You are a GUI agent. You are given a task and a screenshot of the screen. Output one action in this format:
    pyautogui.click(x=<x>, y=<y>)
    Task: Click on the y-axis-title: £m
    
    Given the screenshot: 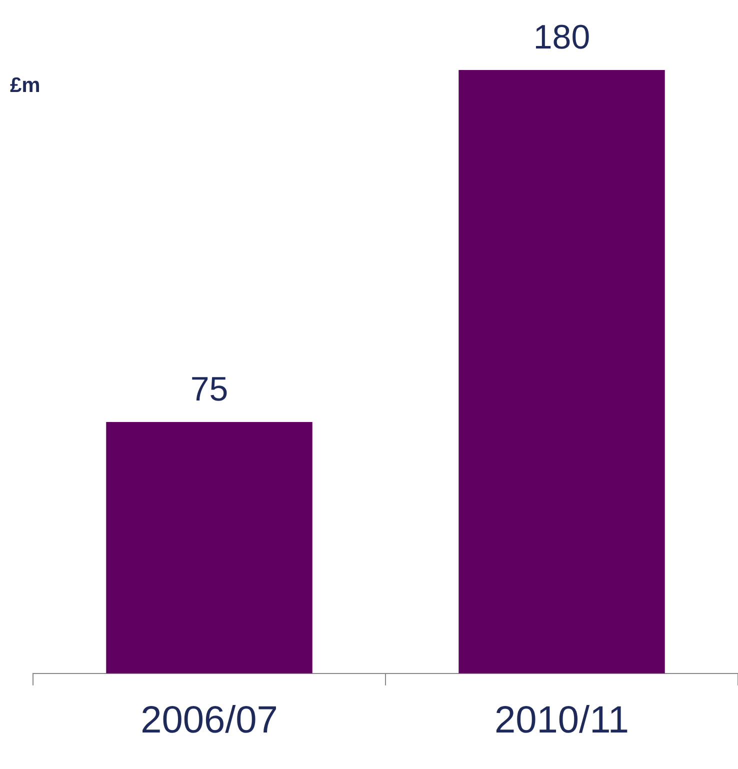 What is the action you would take?
    pyautogui.click(x=25, y=85)
    